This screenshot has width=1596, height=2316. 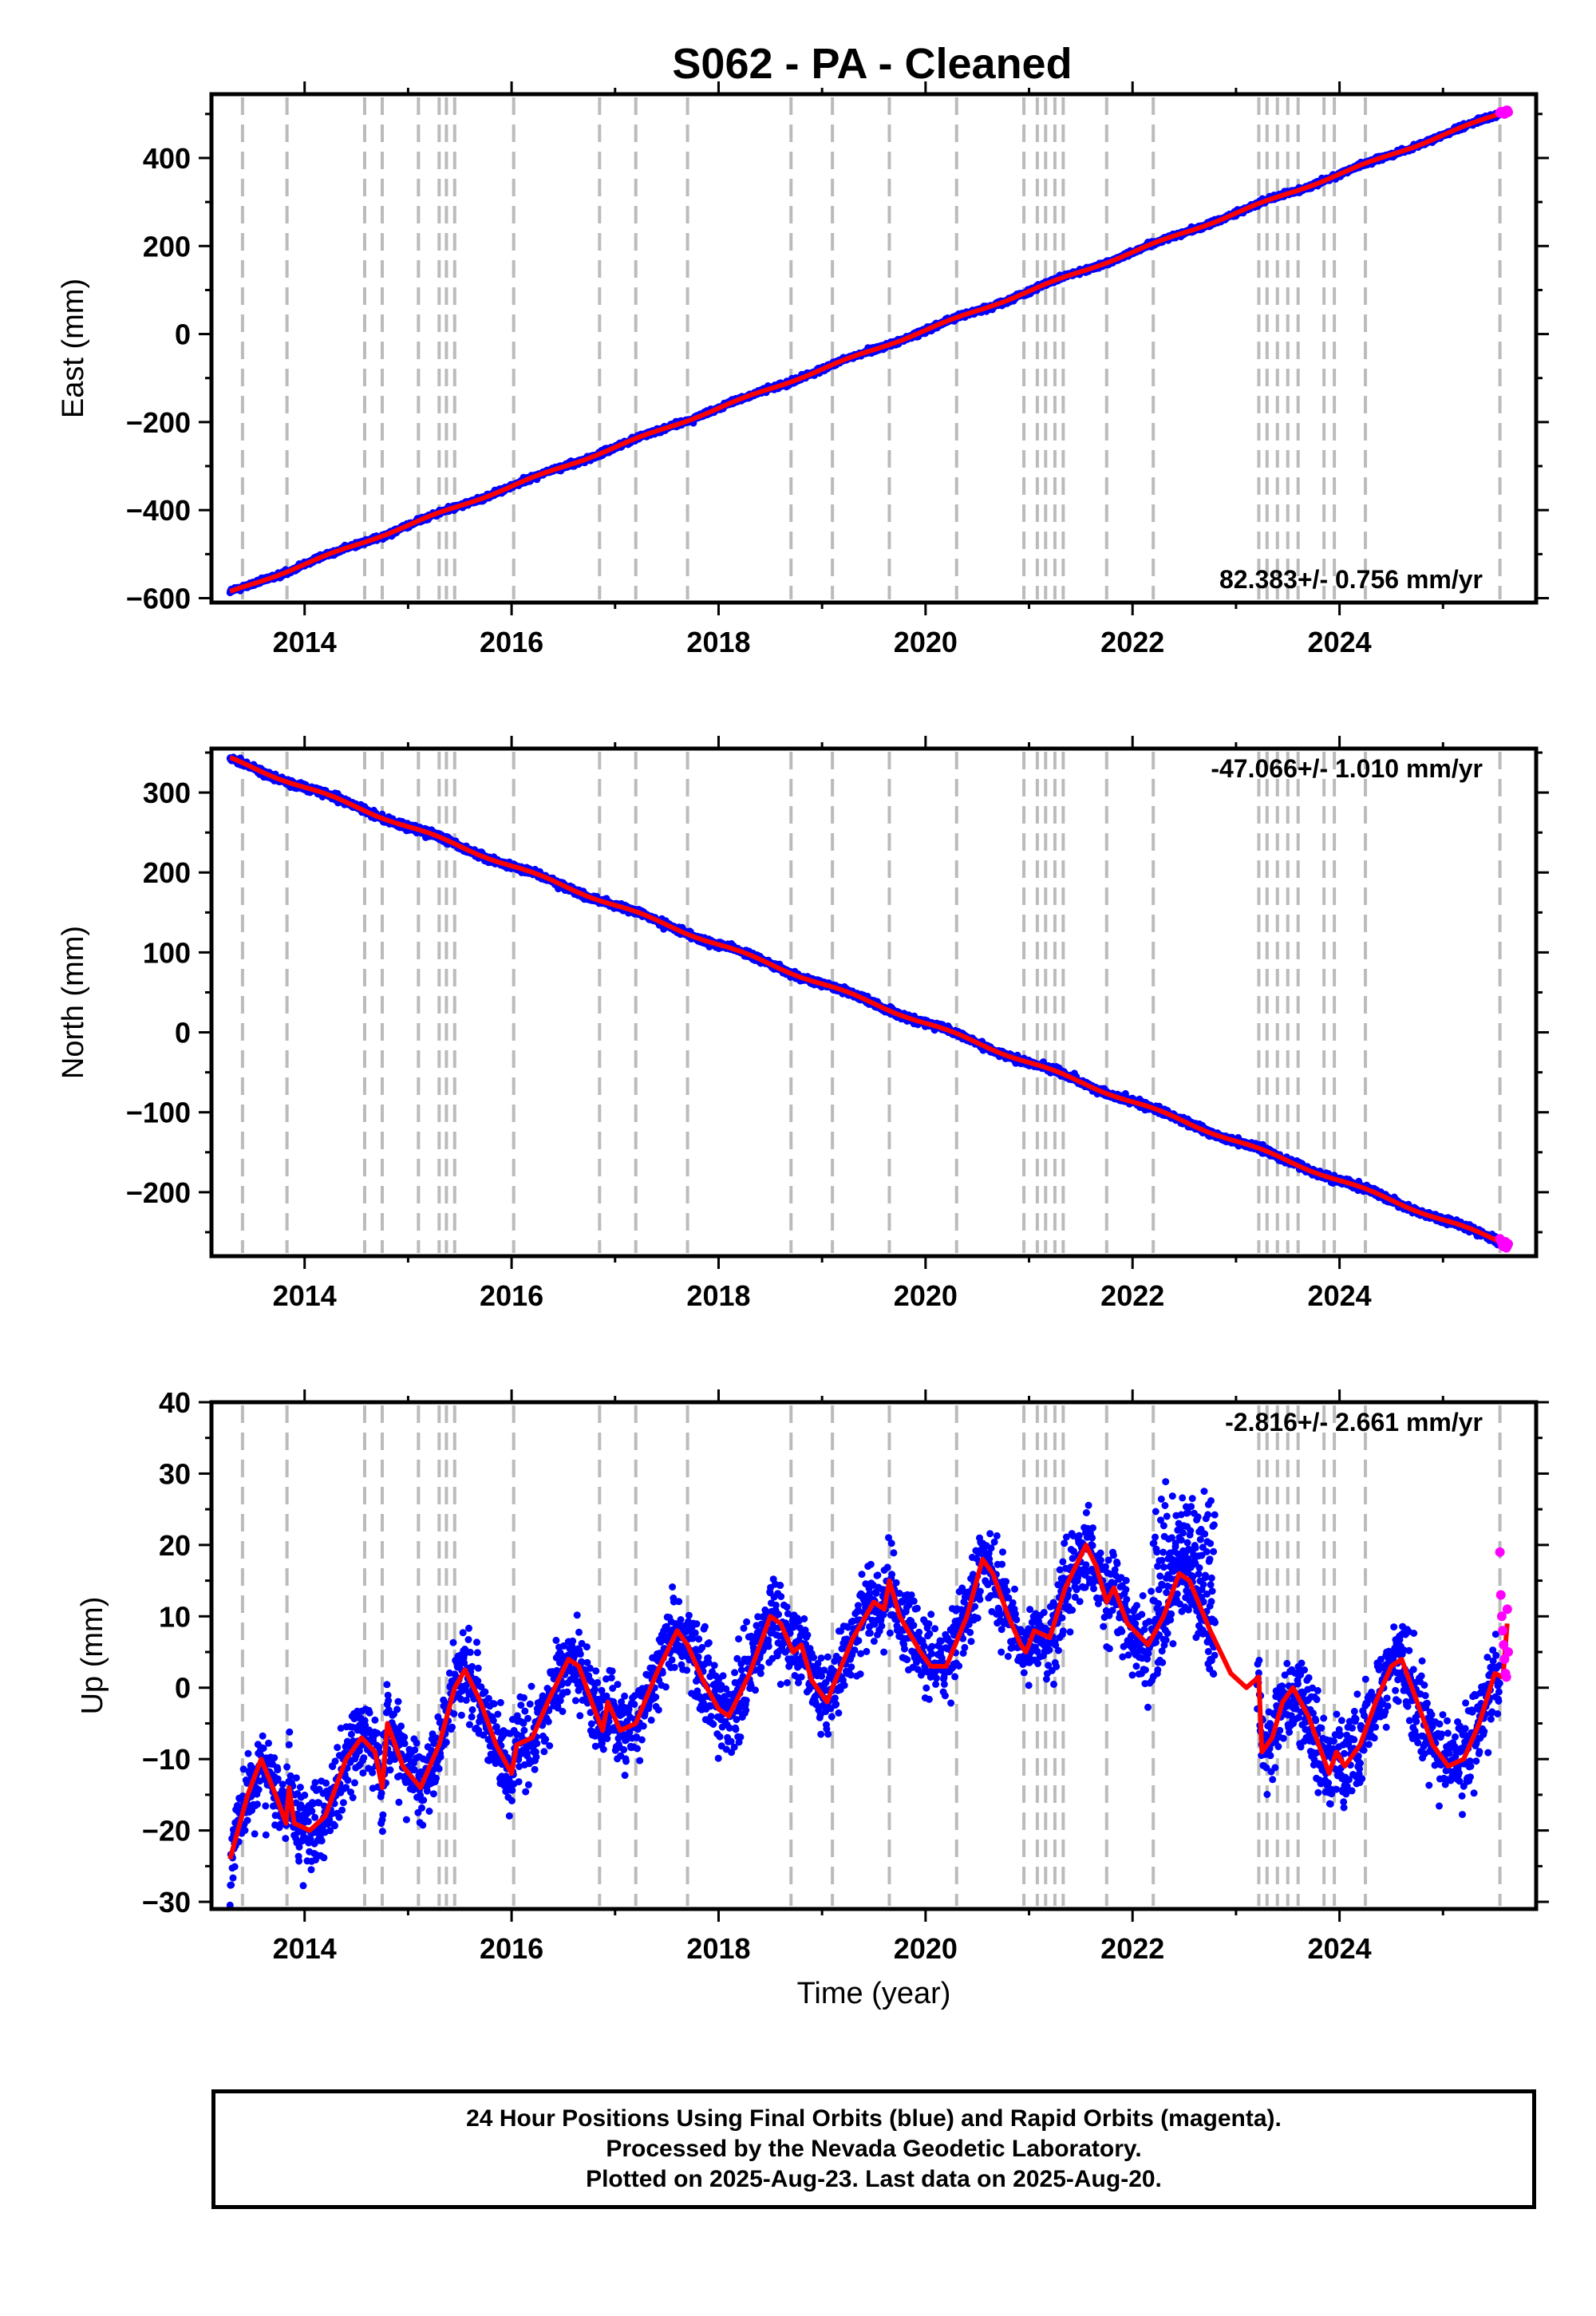 I want to click on y-tick-label: 400, so click(x=167, y=158).